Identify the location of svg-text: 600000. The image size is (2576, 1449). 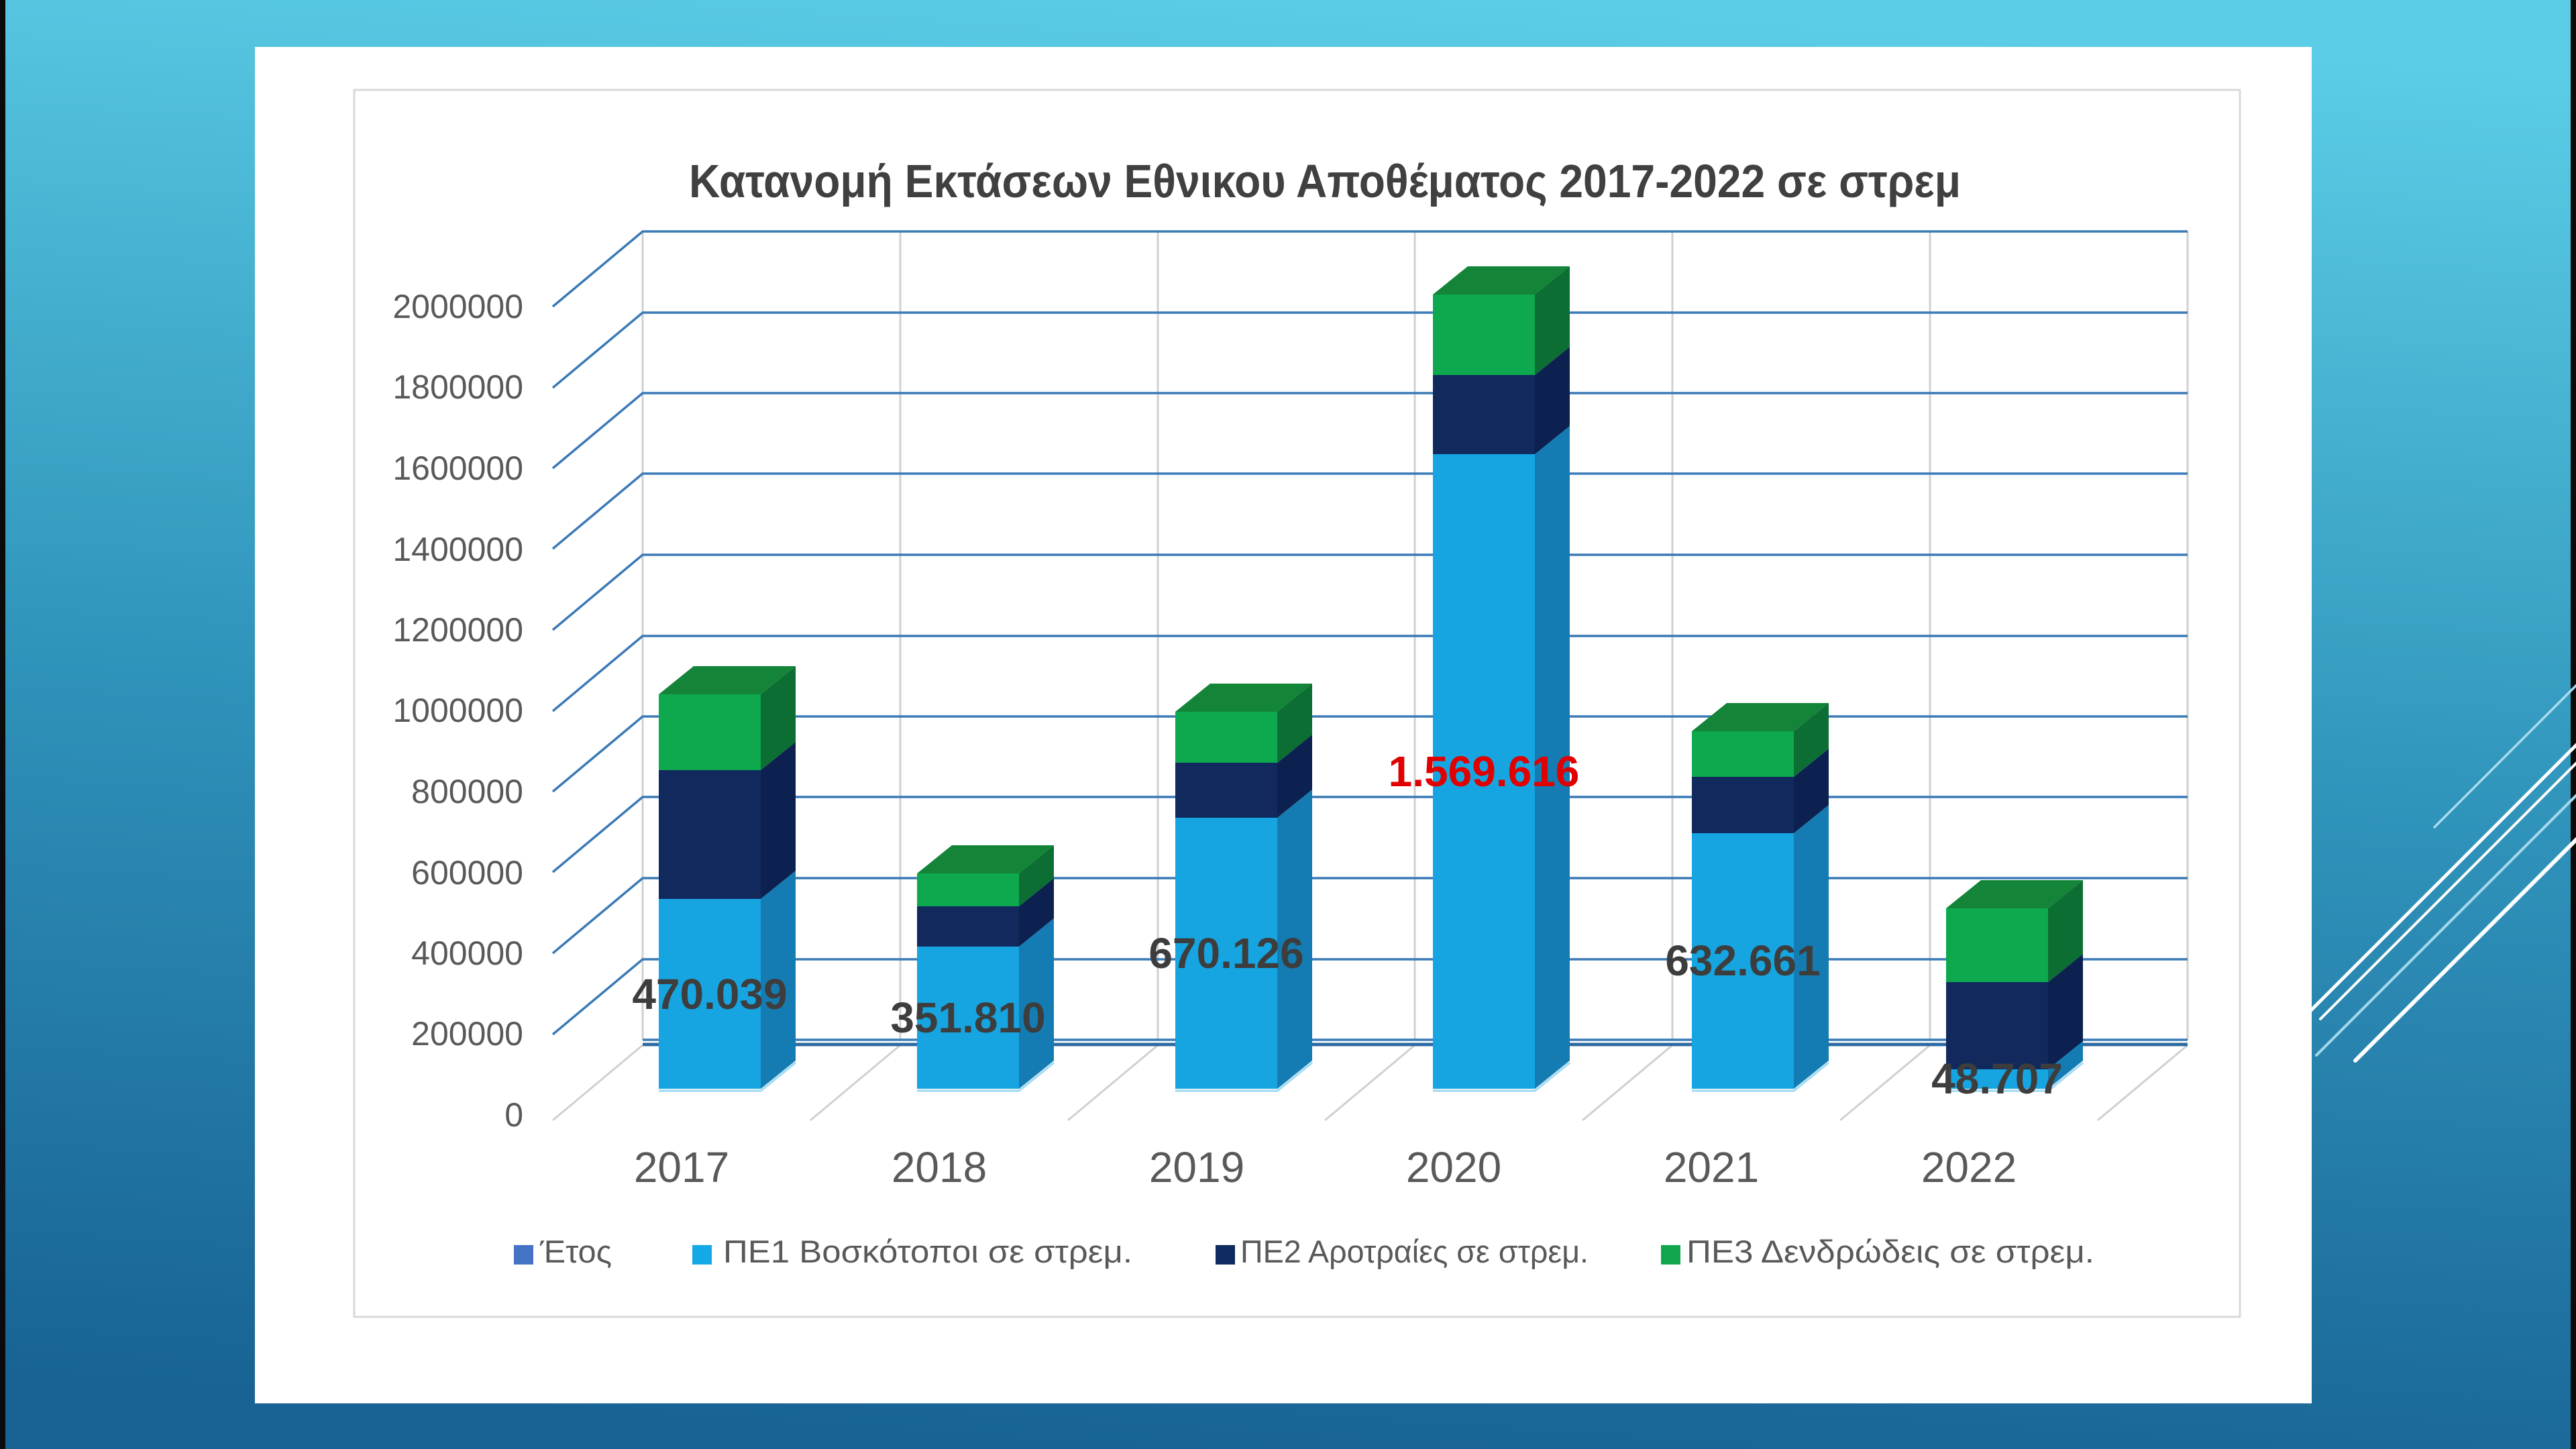
(467, 873).